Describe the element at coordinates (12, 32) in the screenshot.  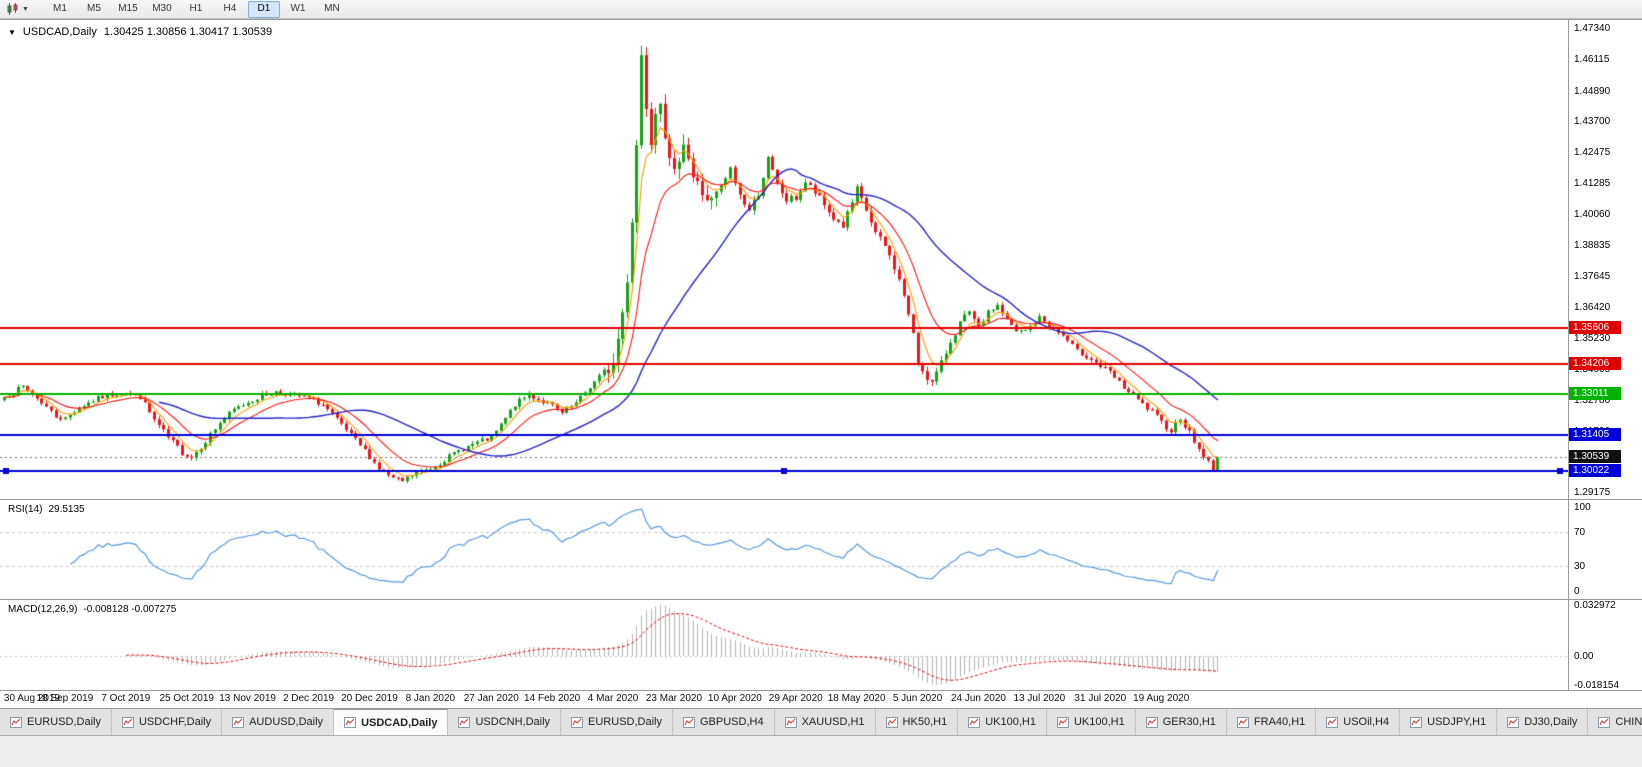
I see `chart-dropdown-icon: ▼` at that location.